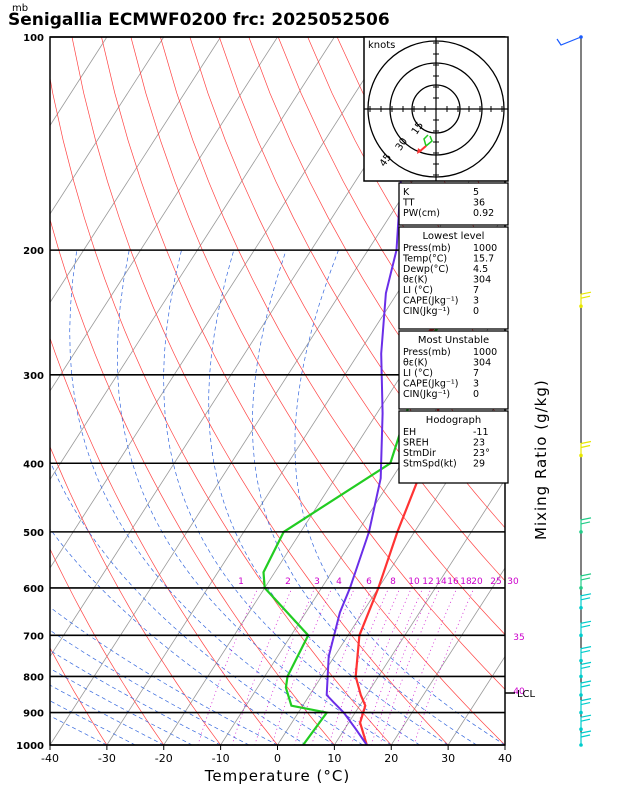 The width and height of the screenshot is (618, 800). I want to click on chart-title: Senigallia ECMWF0200 frc: 2025052506, so click(199, 20).